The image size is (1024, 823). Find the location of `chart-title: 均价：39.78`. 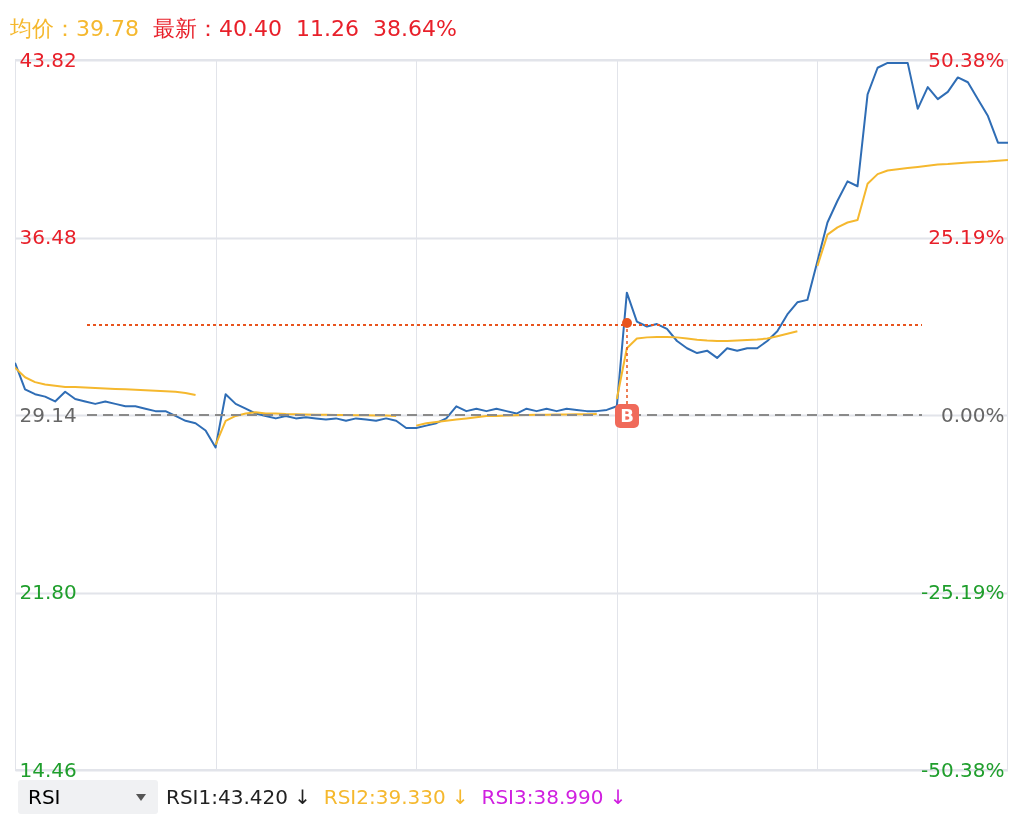

chart-title: 均价：39.78 is located at coordinates (75, 28).